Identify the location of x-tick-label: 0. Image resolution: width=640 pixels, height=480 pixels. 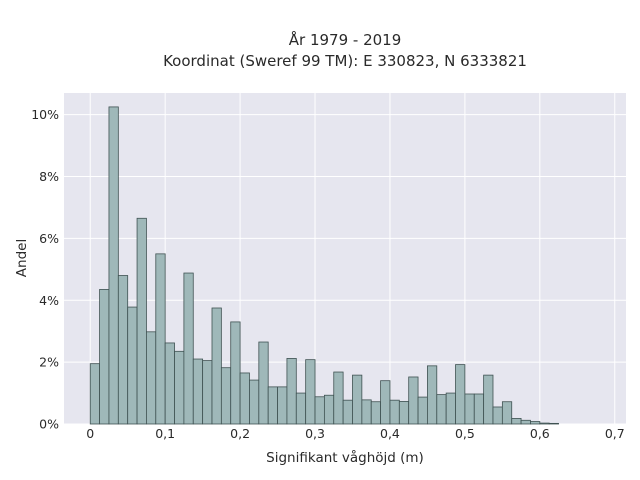
(90, 433).